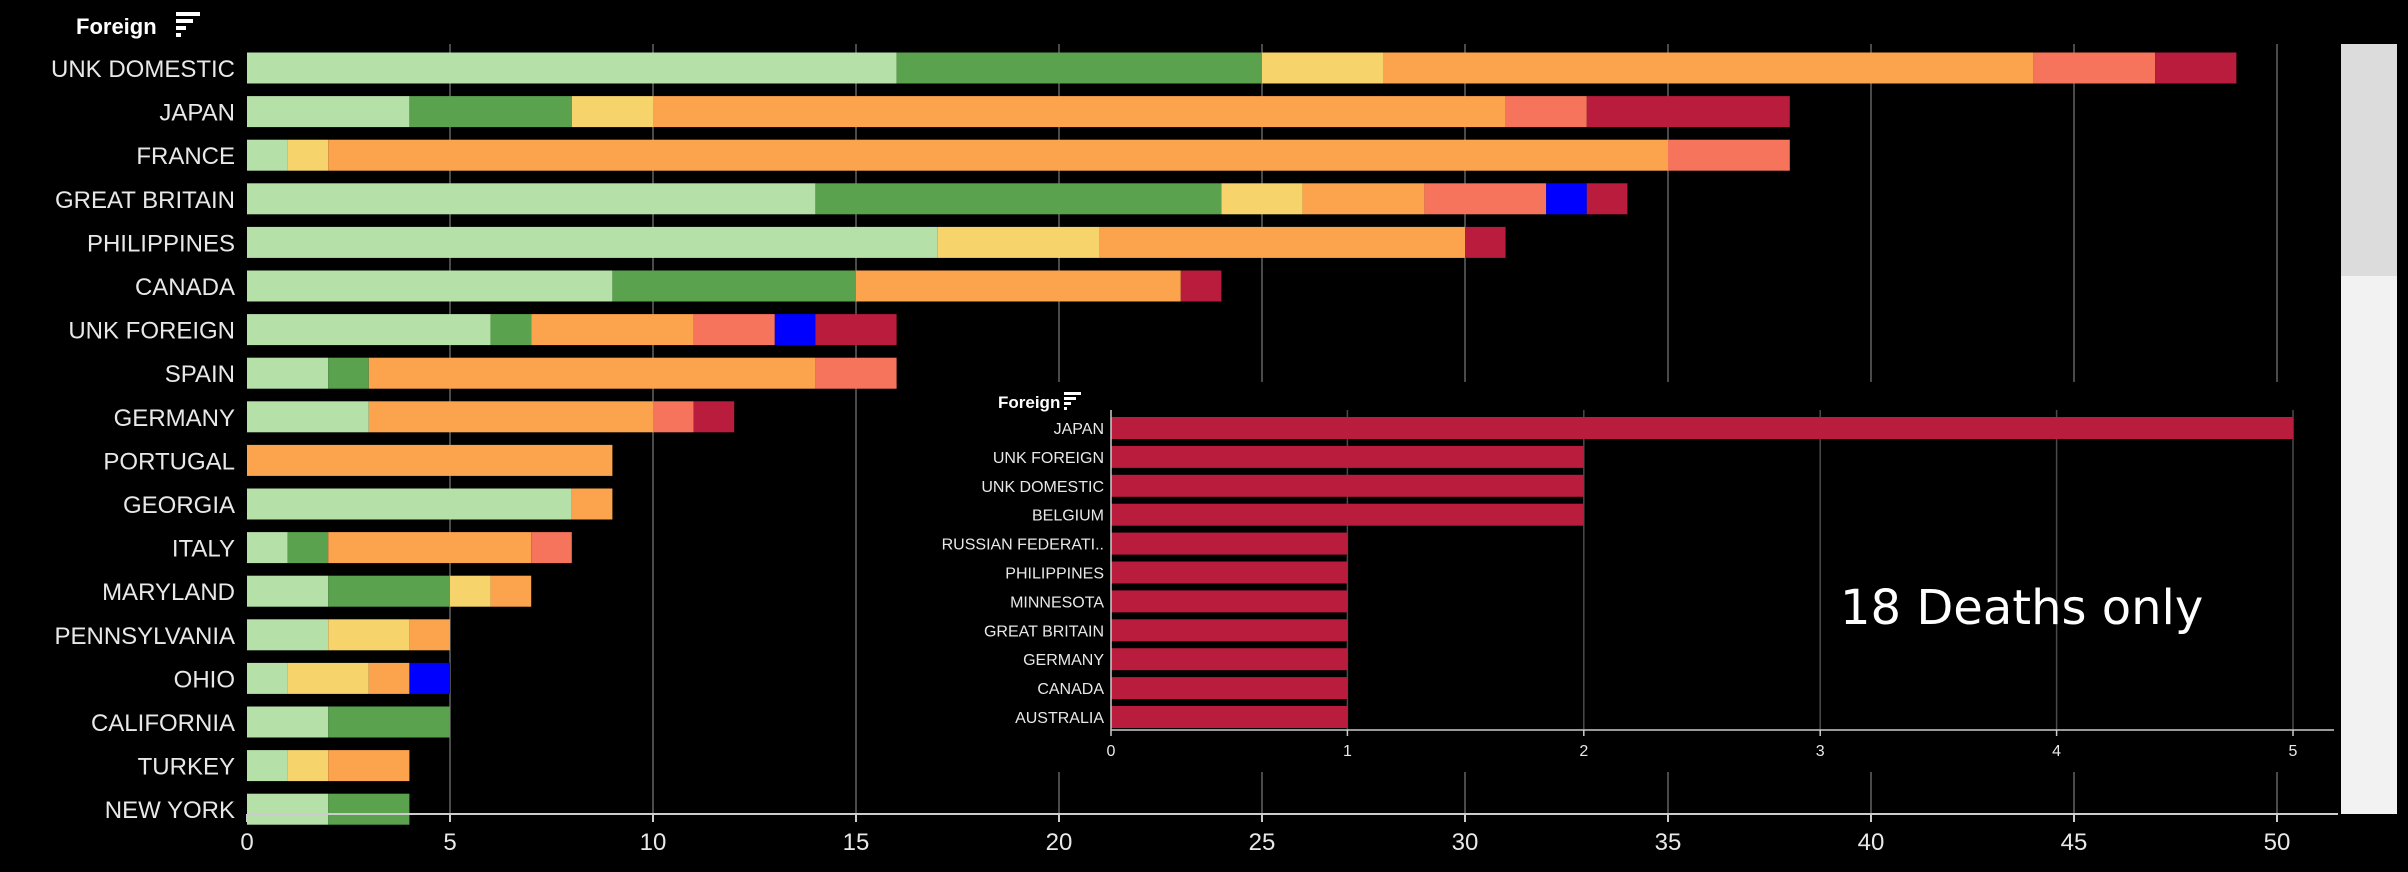 The width and height of the screenshot is (2408, 872). I want to click on deaths-annotation: 18 Deaths only, so click(2022, 608).